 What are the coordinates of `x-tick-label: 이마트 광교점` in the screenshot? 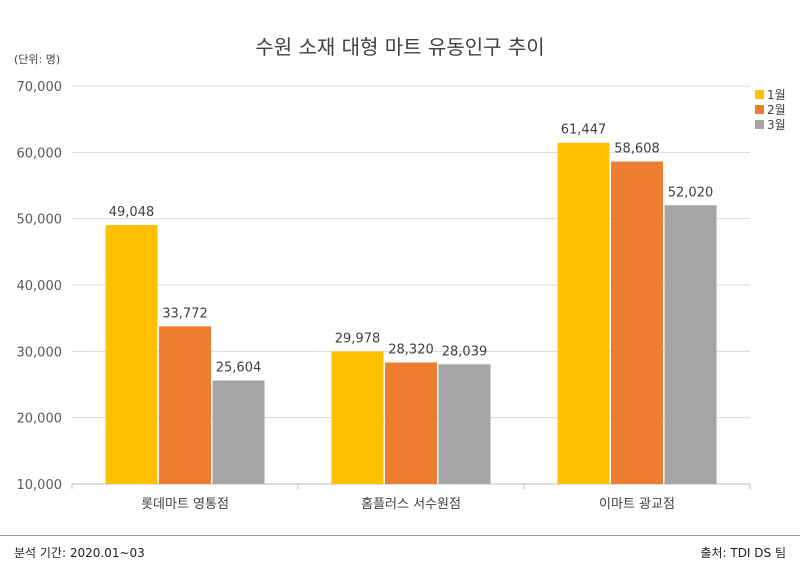 It's located at (637, 504).